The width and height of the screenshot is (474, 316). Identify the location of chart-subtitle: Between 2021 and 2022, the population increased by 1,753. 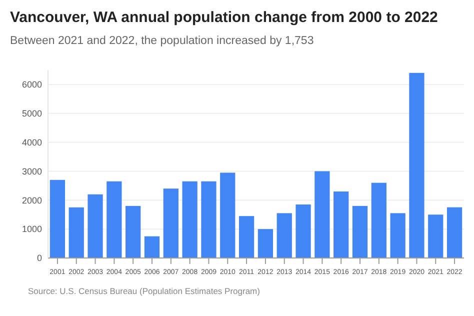
(162, 41).